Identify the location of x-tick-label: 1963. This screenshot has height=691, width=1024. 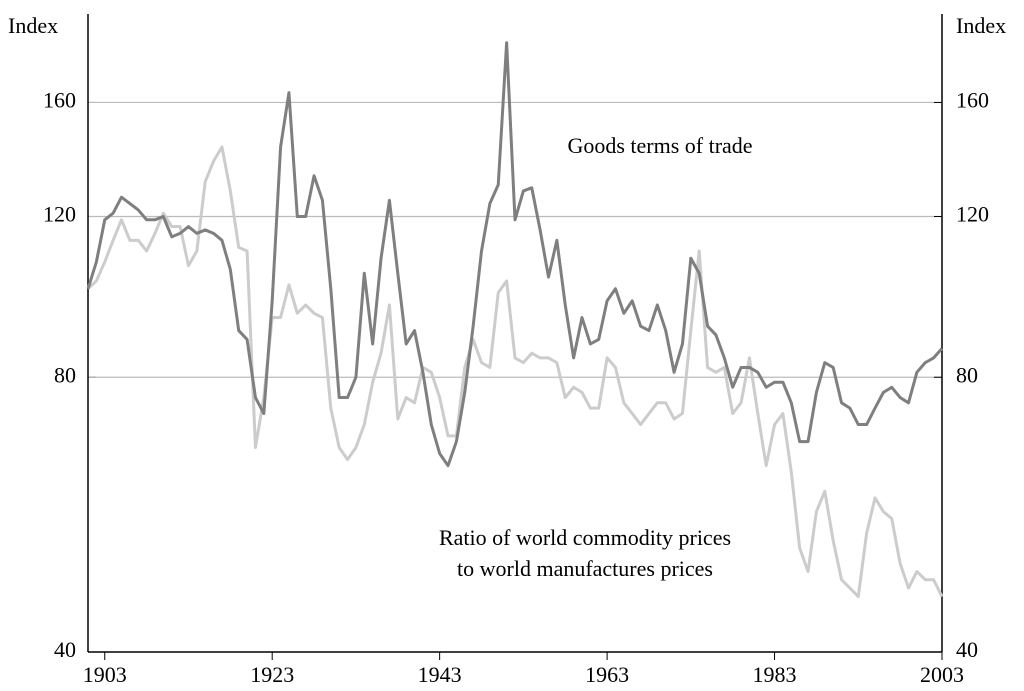
(607, 674).